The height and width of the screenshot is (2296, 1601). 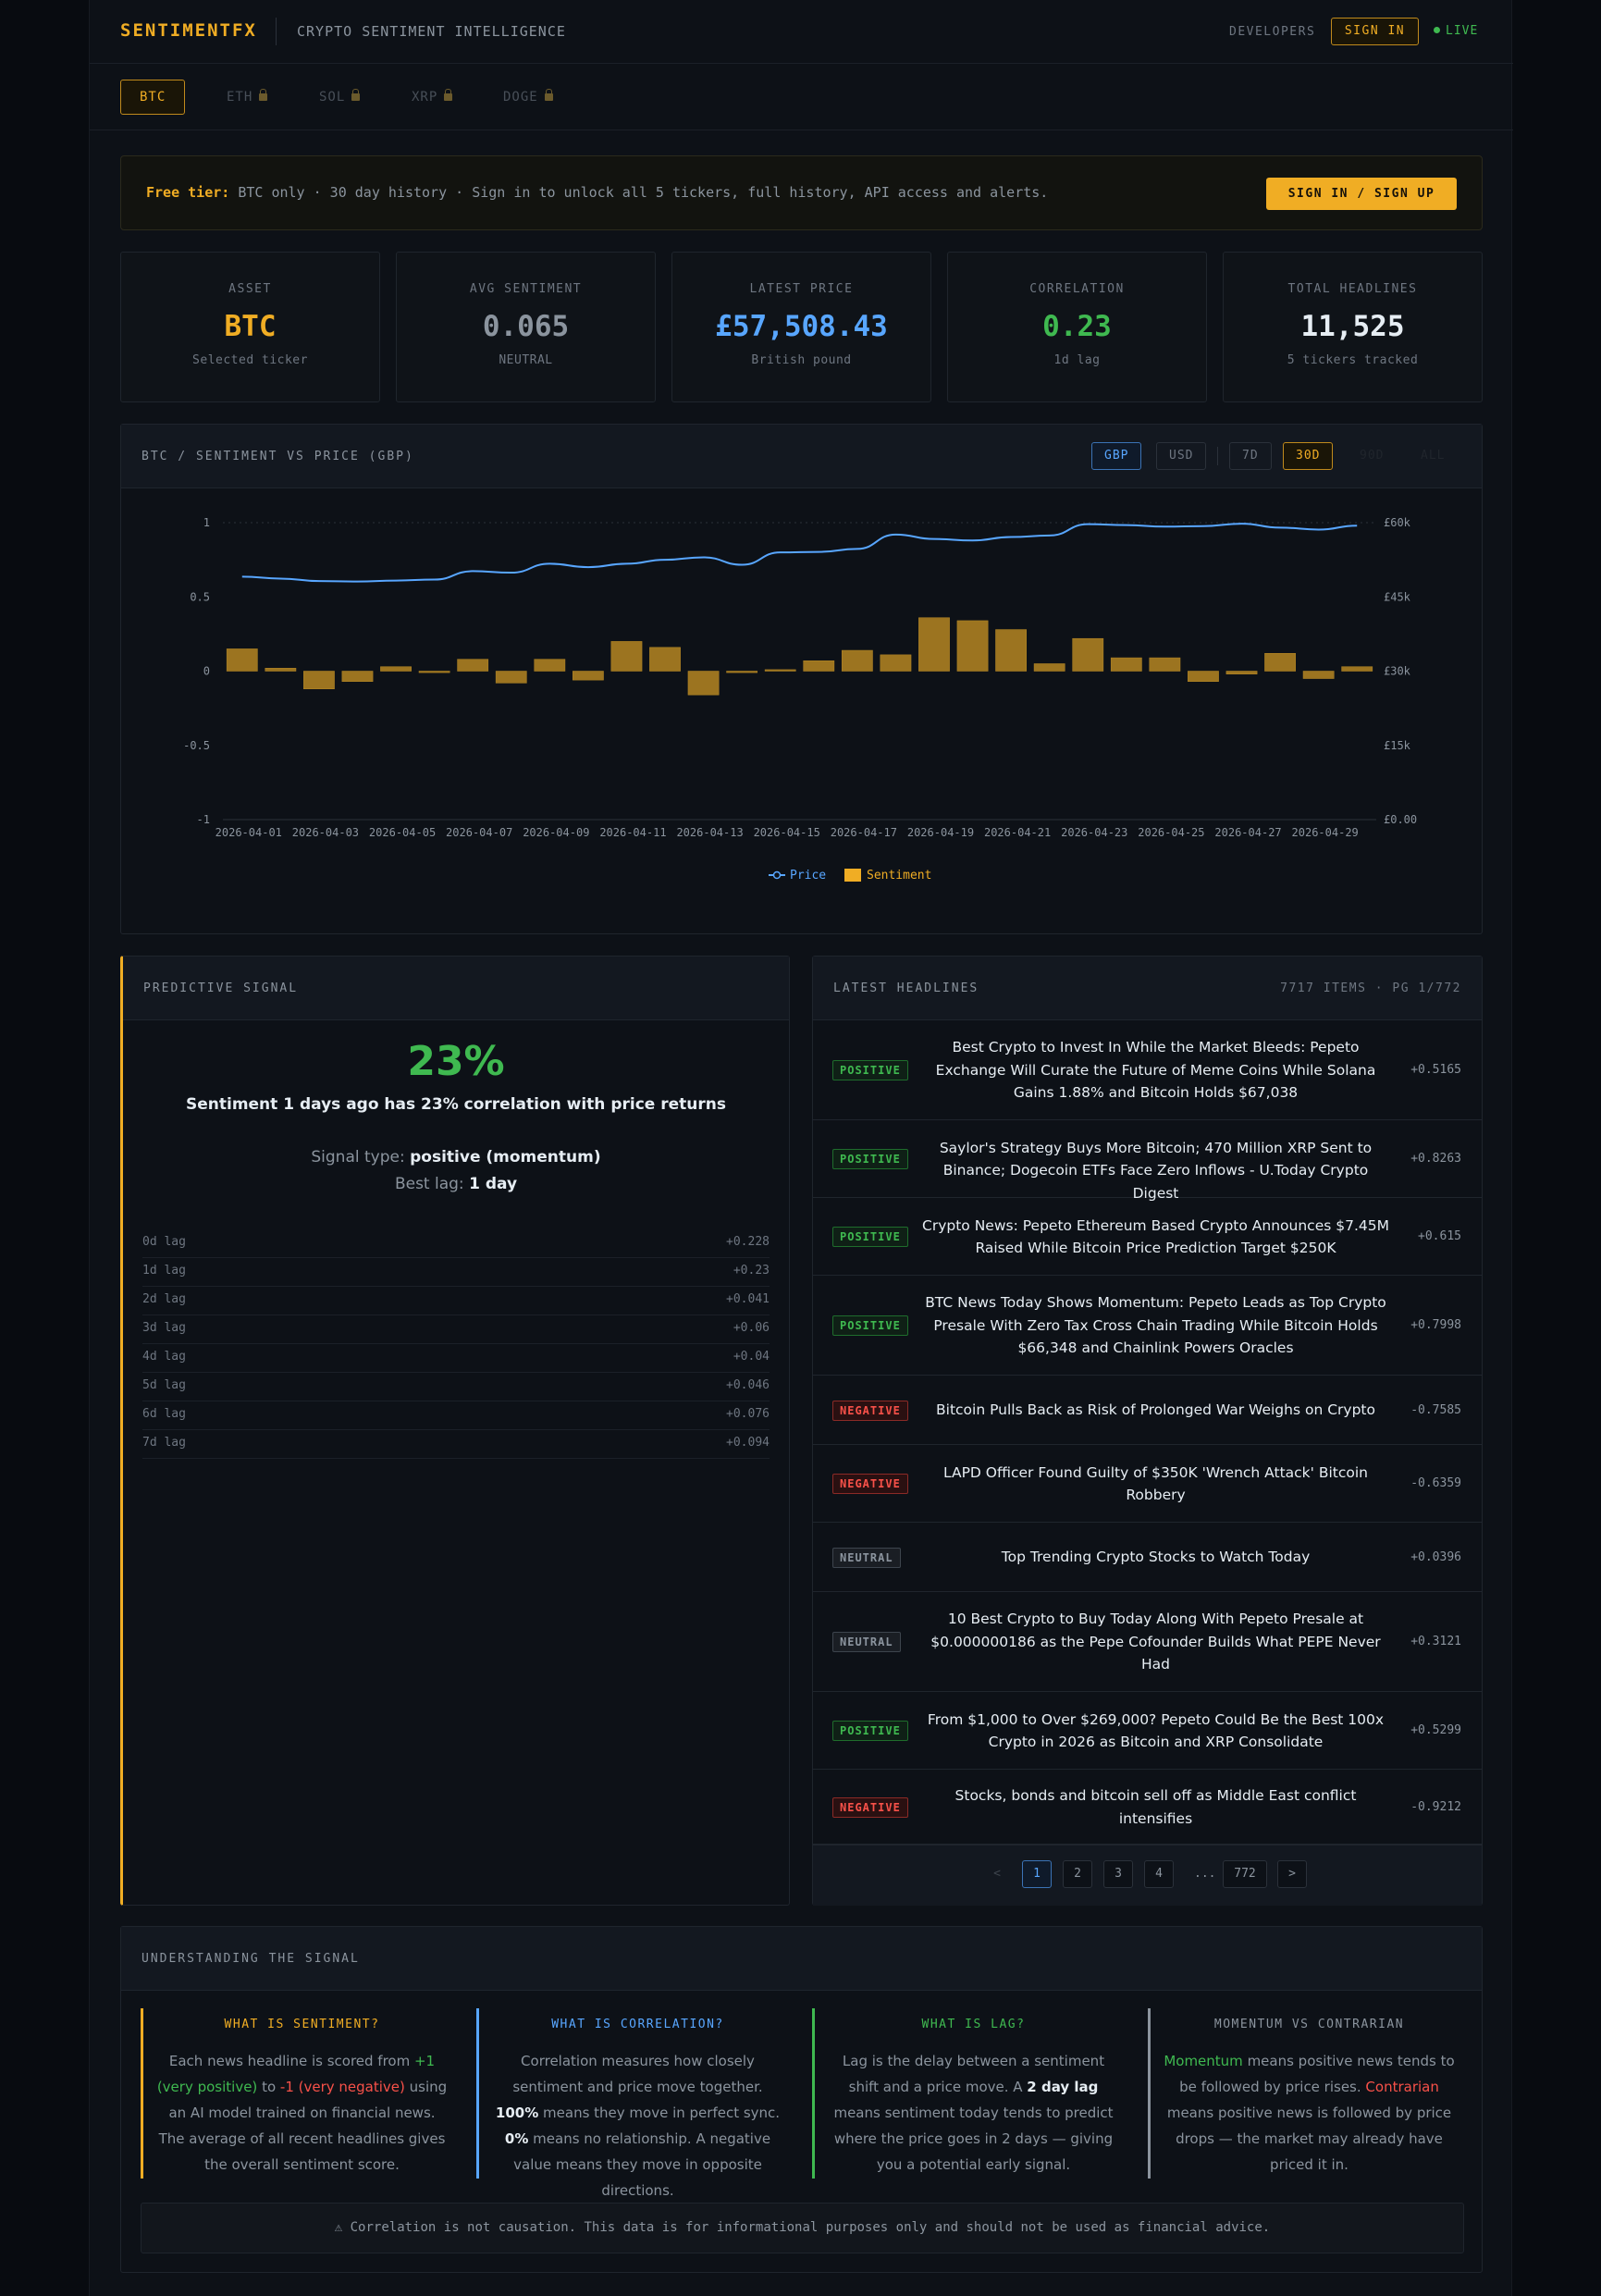 What do you see at coordinates (1159, 1874) in the screenshot?
I see `page-4-button: 4` at bounding box center [1159, 1874].